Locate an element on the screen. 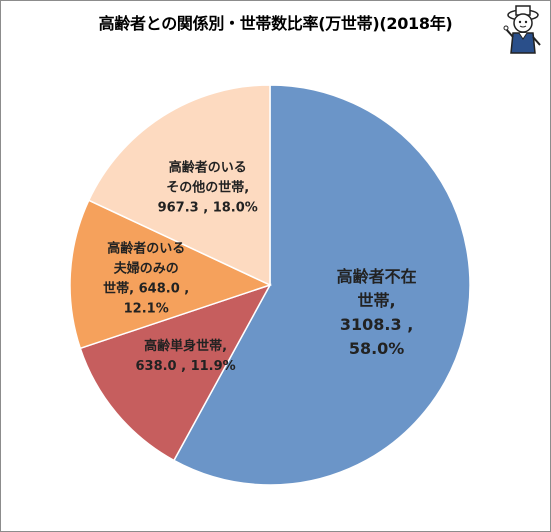  slice-label-line: 世帯, 648.0 , is located at coordinates (146, 288).